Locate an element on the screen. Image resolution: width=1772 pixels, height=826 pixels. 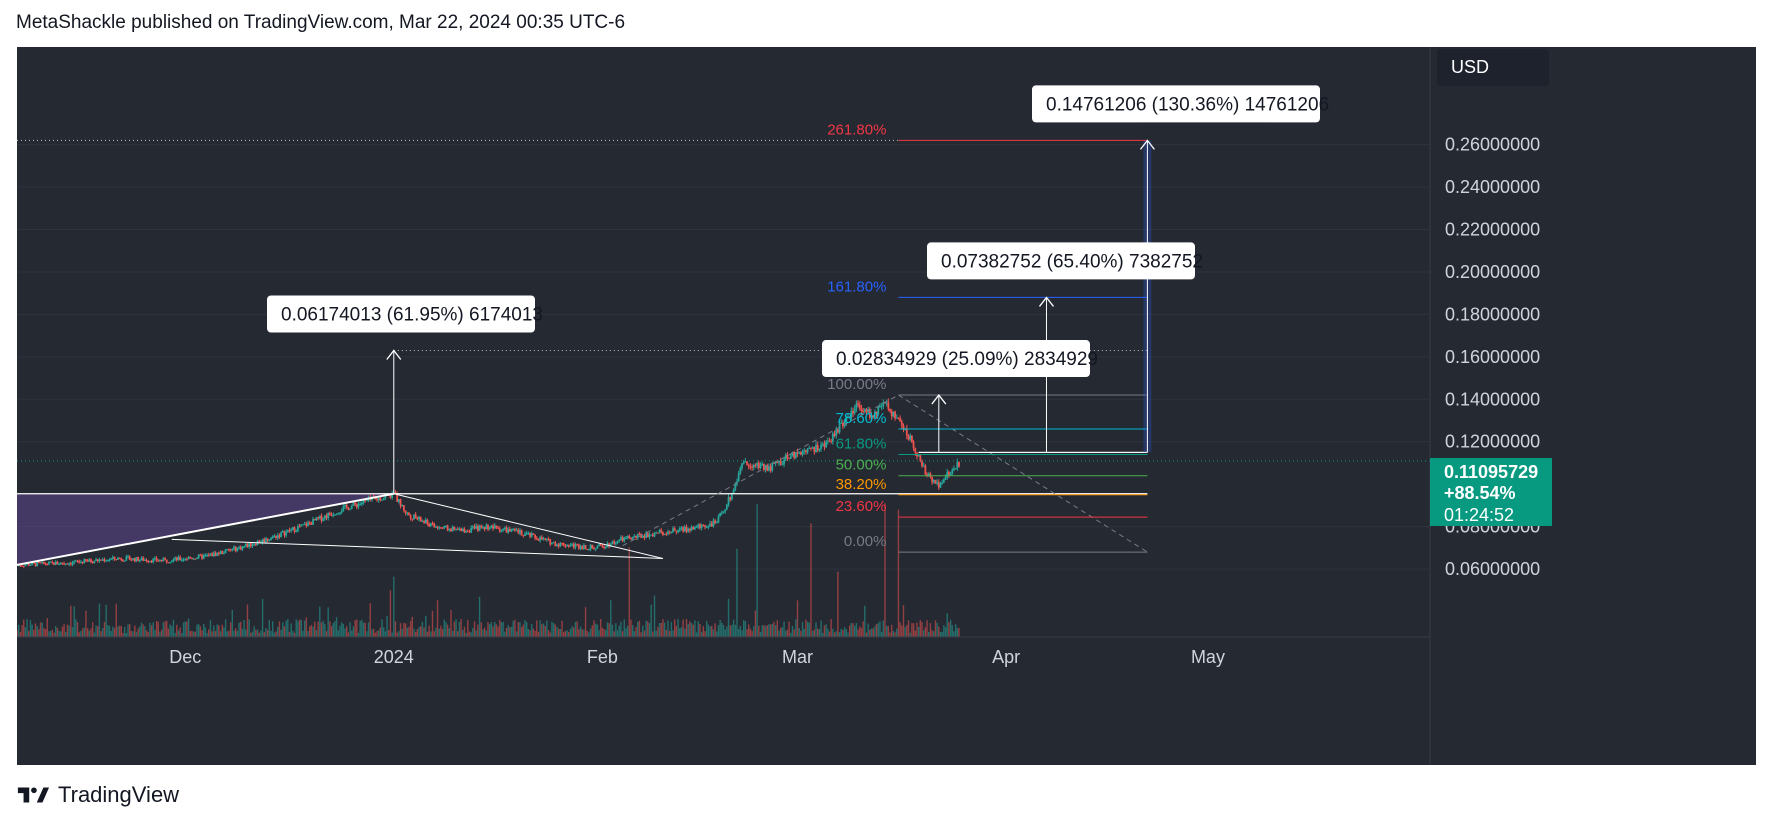
price-change: +88.54% is located at coordinates (1480, 493).